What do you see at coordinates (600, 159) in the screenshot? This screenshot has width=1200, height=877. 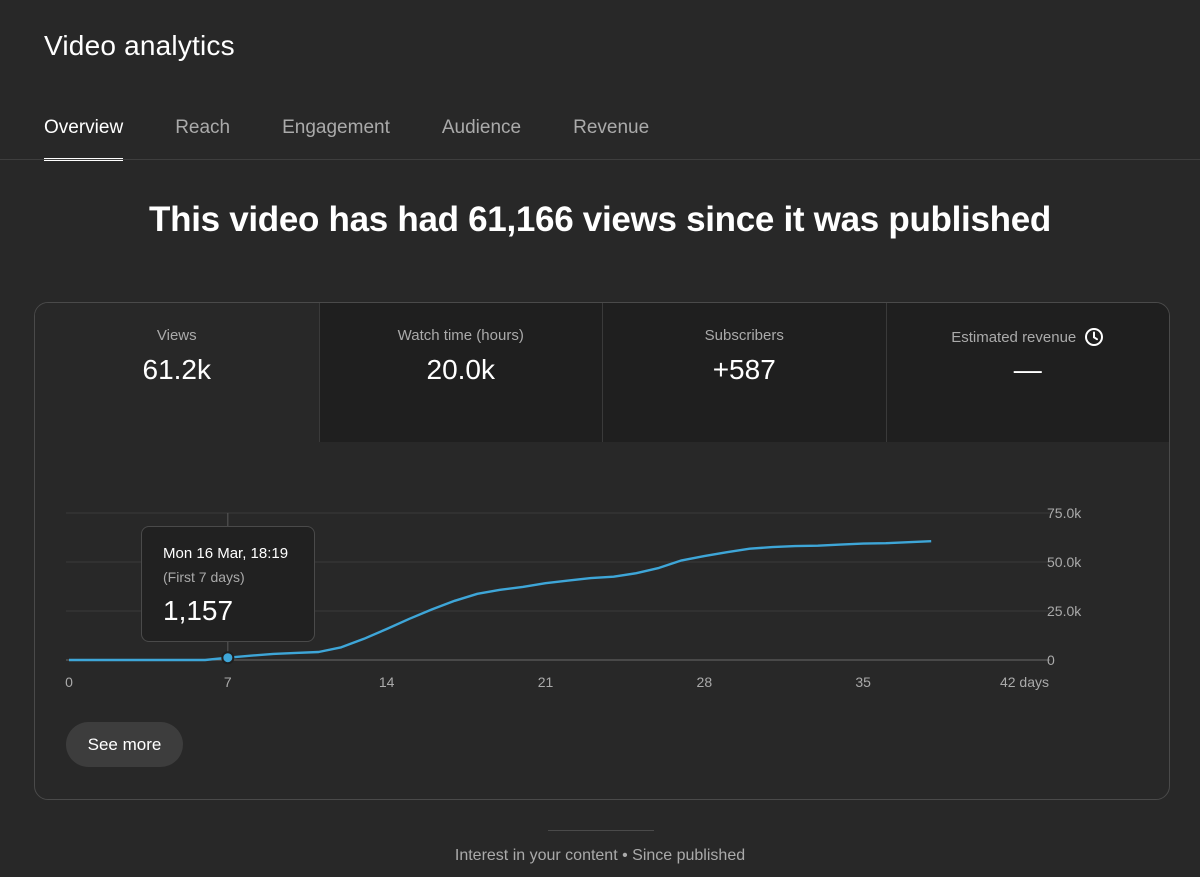 I see `tabs-divider` at bounding box center [600, 159].